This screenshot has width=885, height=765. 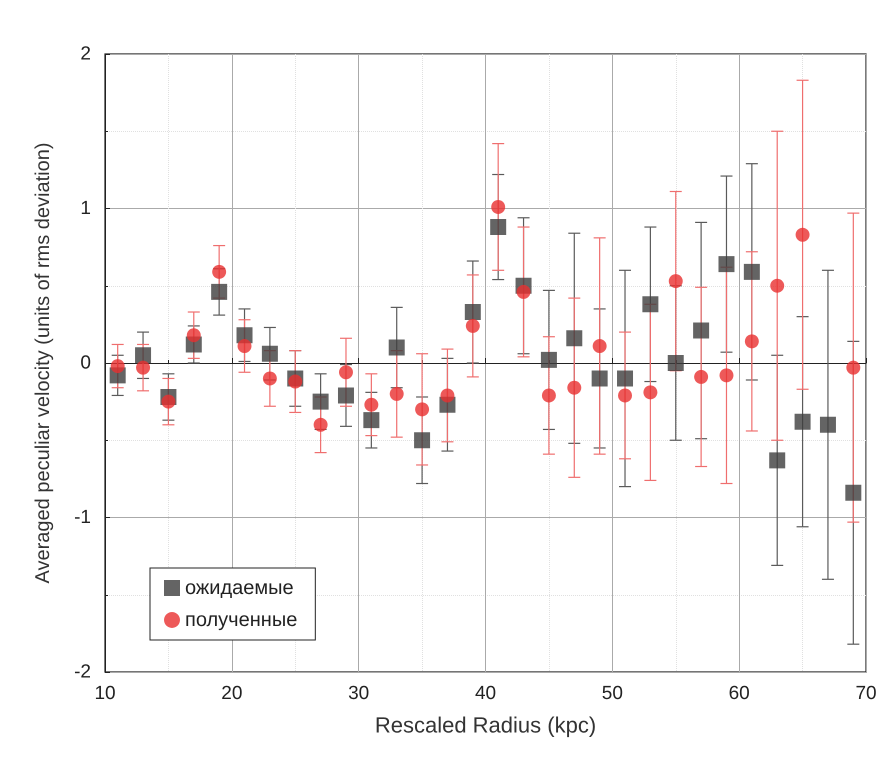 I want to click on legend-label: ожидаемые, so click(x=239, y=588).